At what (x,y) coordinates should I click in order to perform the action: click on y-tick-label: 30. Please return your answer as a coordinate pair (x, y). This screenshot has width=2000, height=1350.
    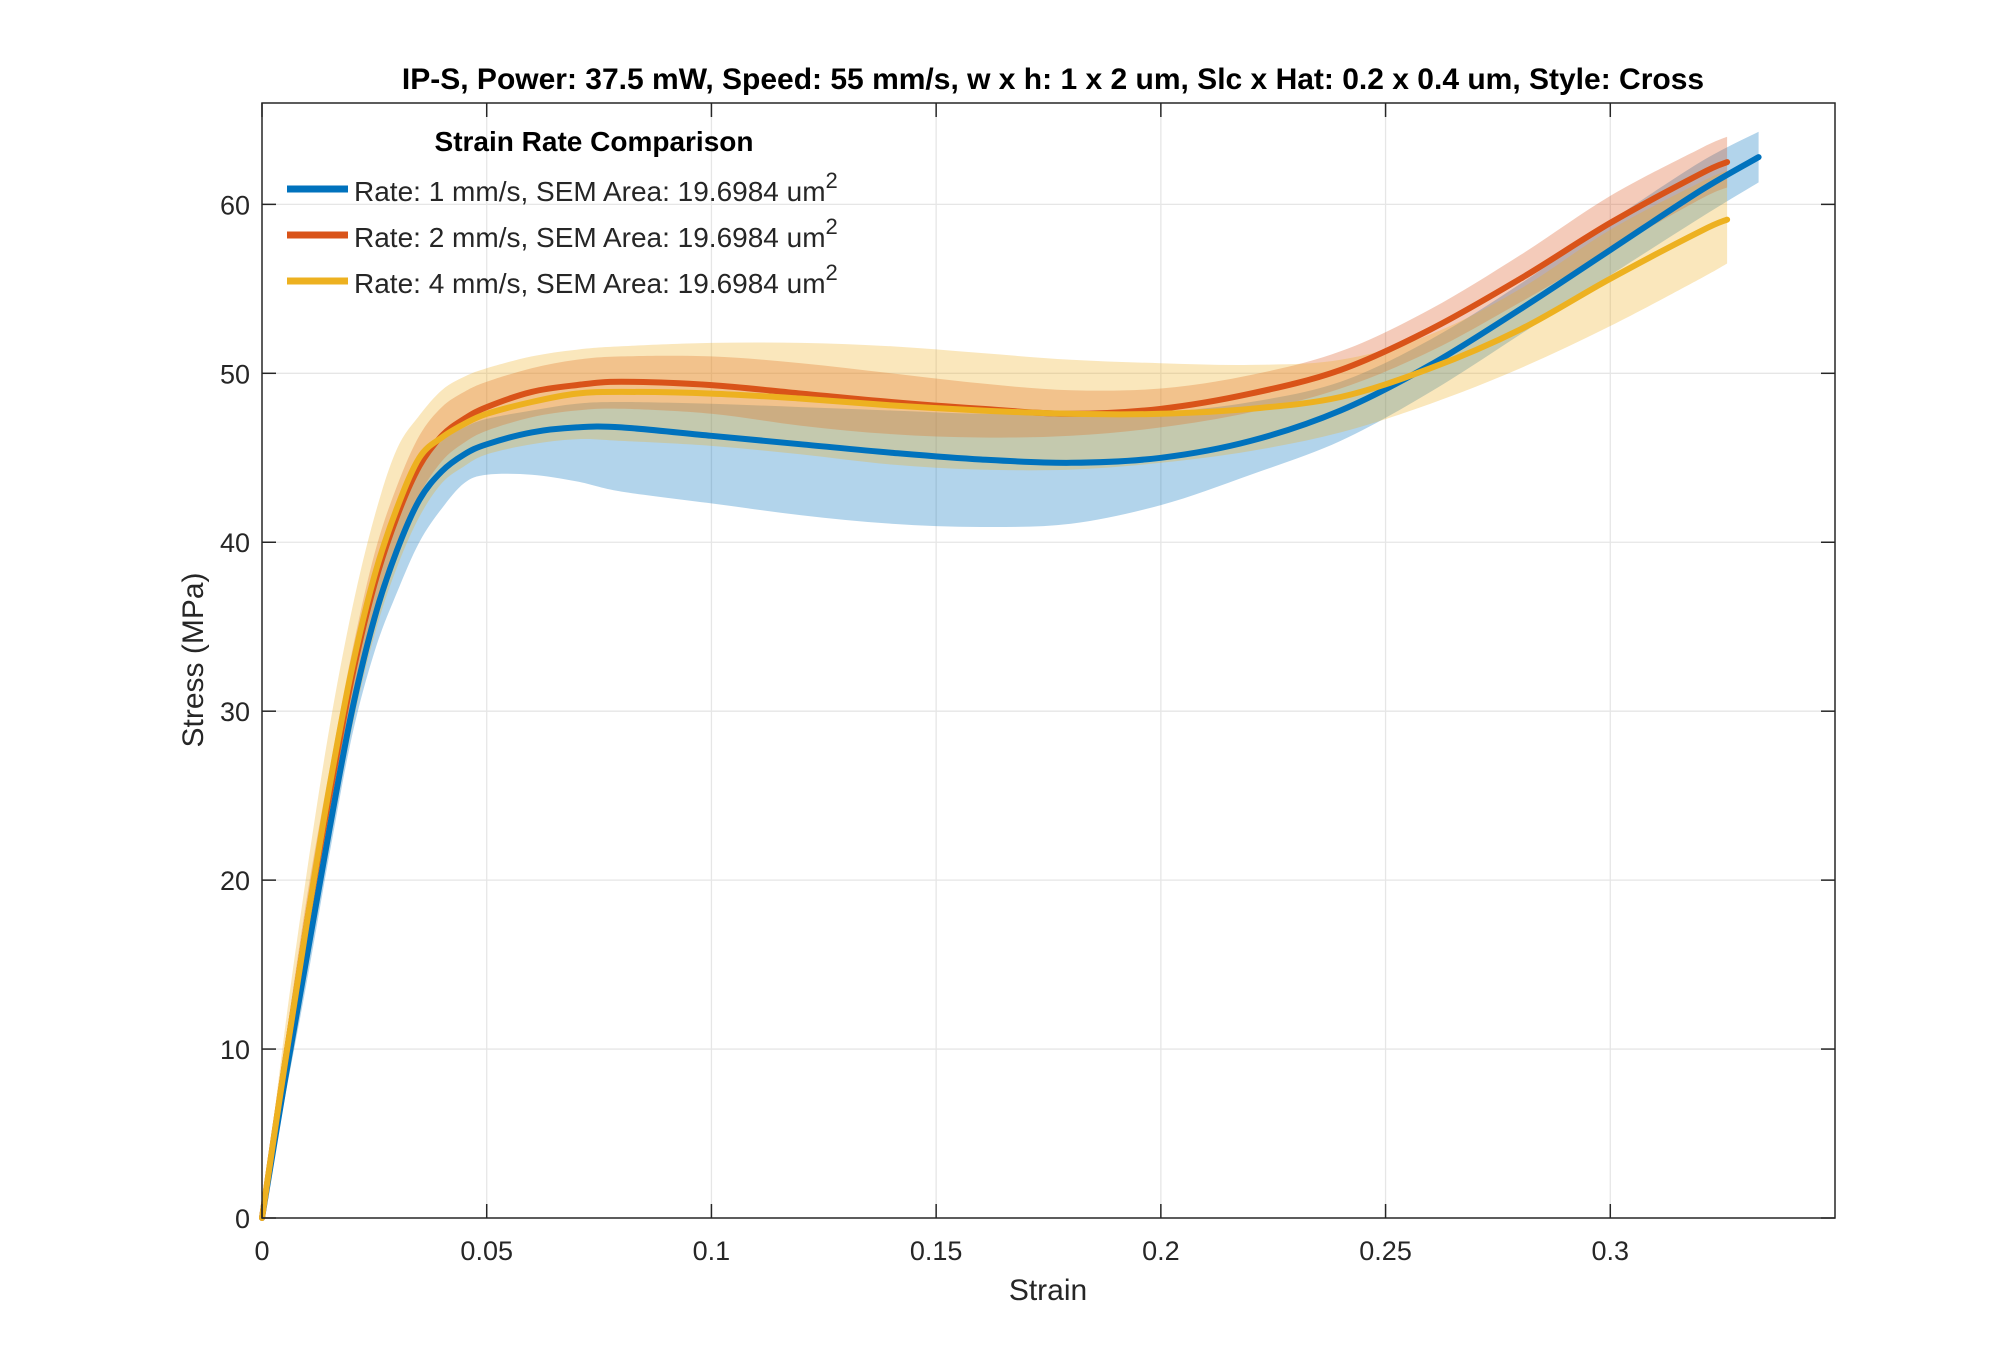
    Looking at the image, I should click on (235, 712).